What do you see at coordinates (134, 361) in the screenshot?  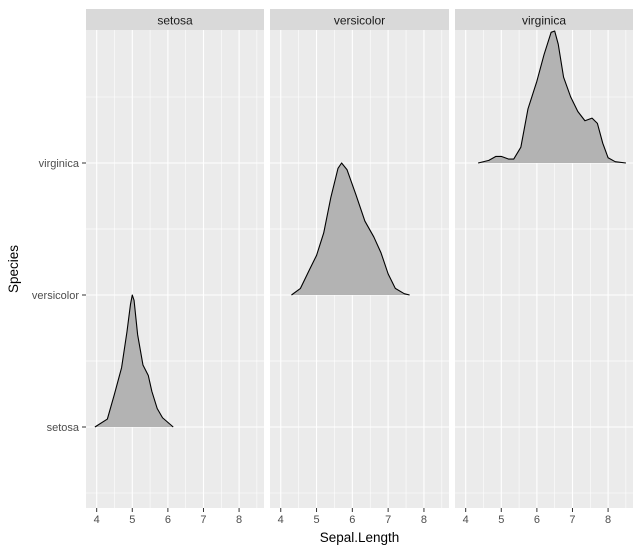 I see `density-curve-setosa` at bounding box center [134, 361].